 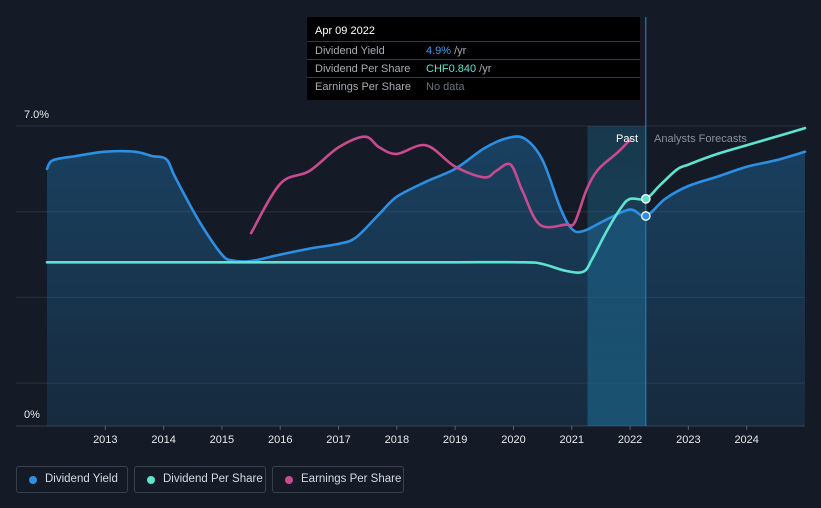 I want to click on x-tick-label: 2015, so click(x=222, y=440).